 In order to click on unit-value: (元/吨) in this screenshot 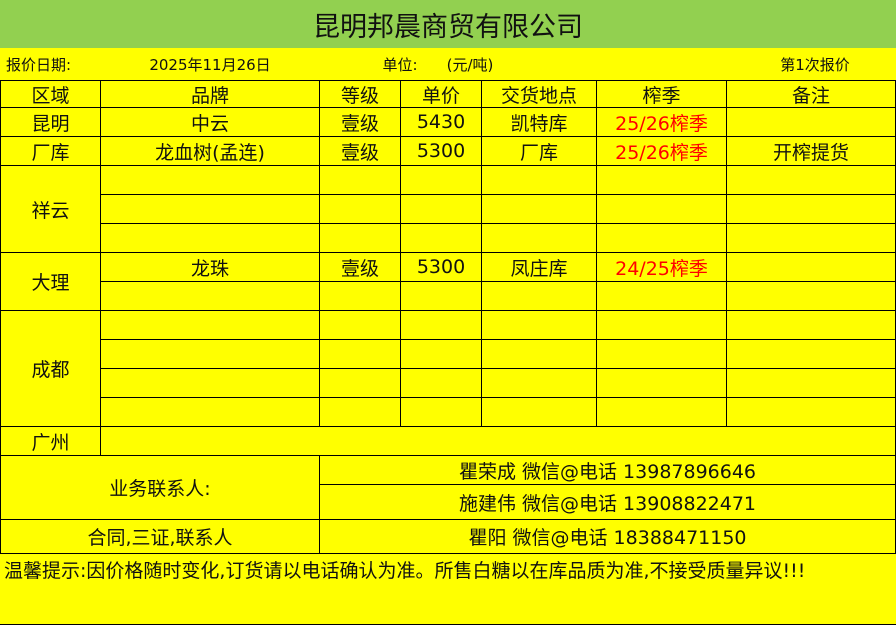, I will do `click(470, 64)`.